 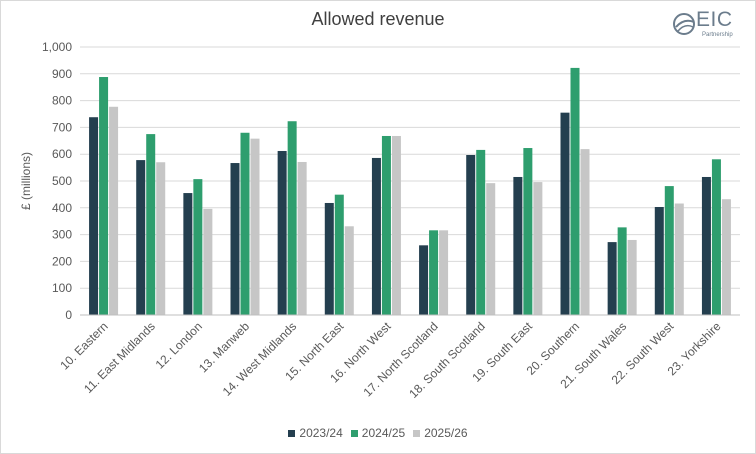 I want to click on legend-label: 2023/24, so click(x=321, y=433).